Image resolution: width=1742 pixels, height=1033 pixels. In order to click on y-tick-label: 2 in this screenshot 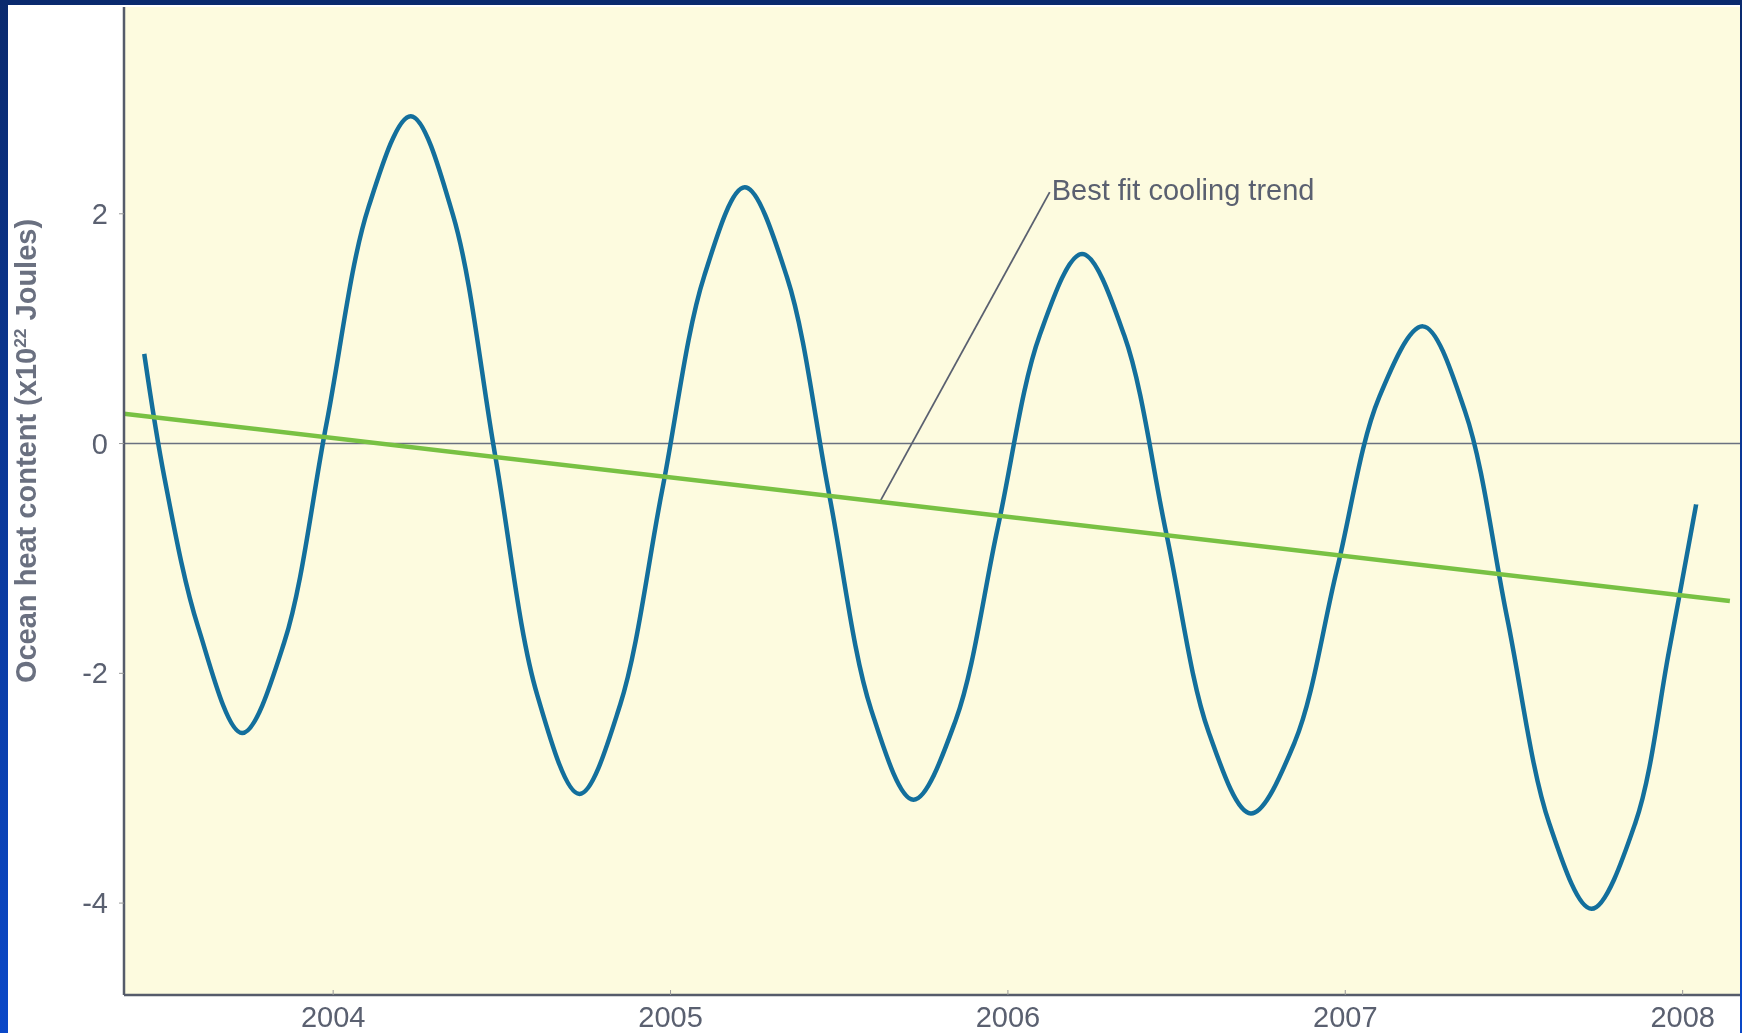, I will do `click(99, 213)`.